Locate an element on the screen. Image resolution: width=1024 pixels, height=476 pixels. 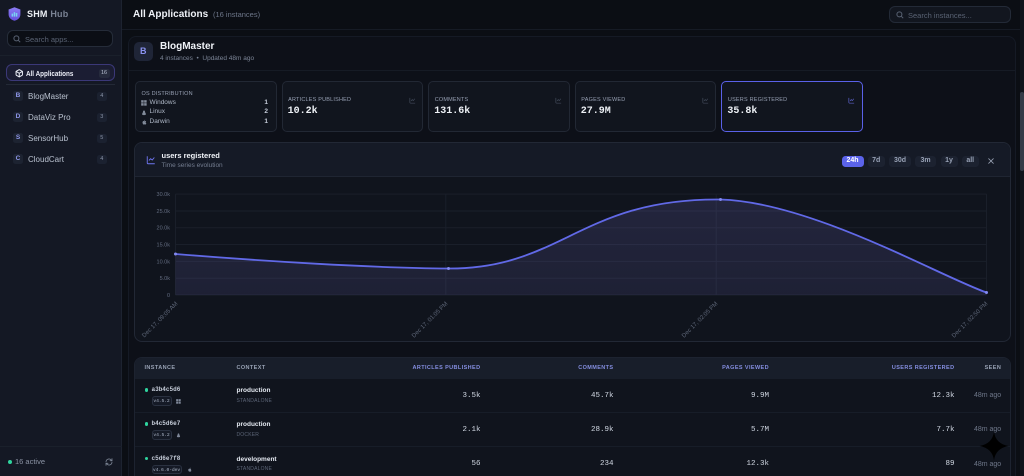
svg-text: Dec 17, 01:05 PM is located at coordinates (430, 320).